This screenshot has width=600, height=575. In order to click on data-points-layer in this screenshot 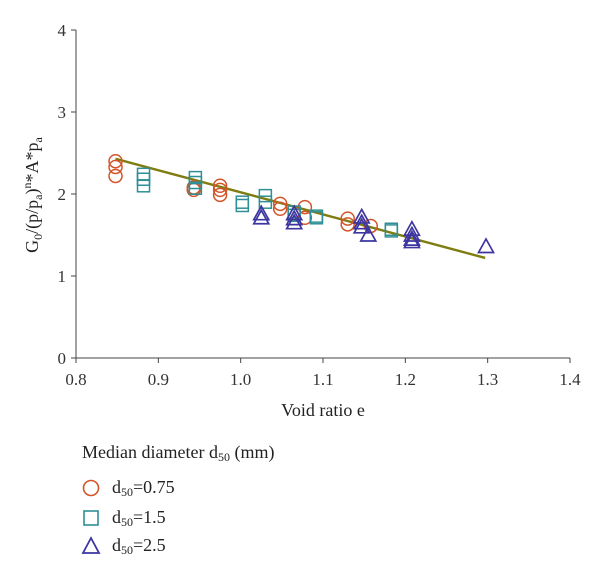, I will do `click(301, 203)`.